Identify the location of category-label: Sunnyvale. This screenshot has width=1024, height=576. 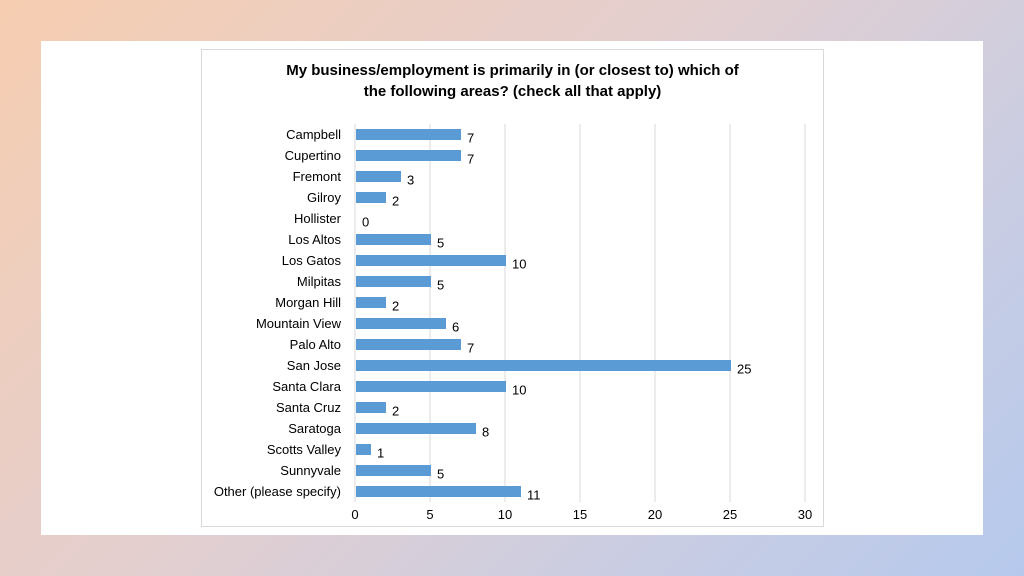
(310, 470).